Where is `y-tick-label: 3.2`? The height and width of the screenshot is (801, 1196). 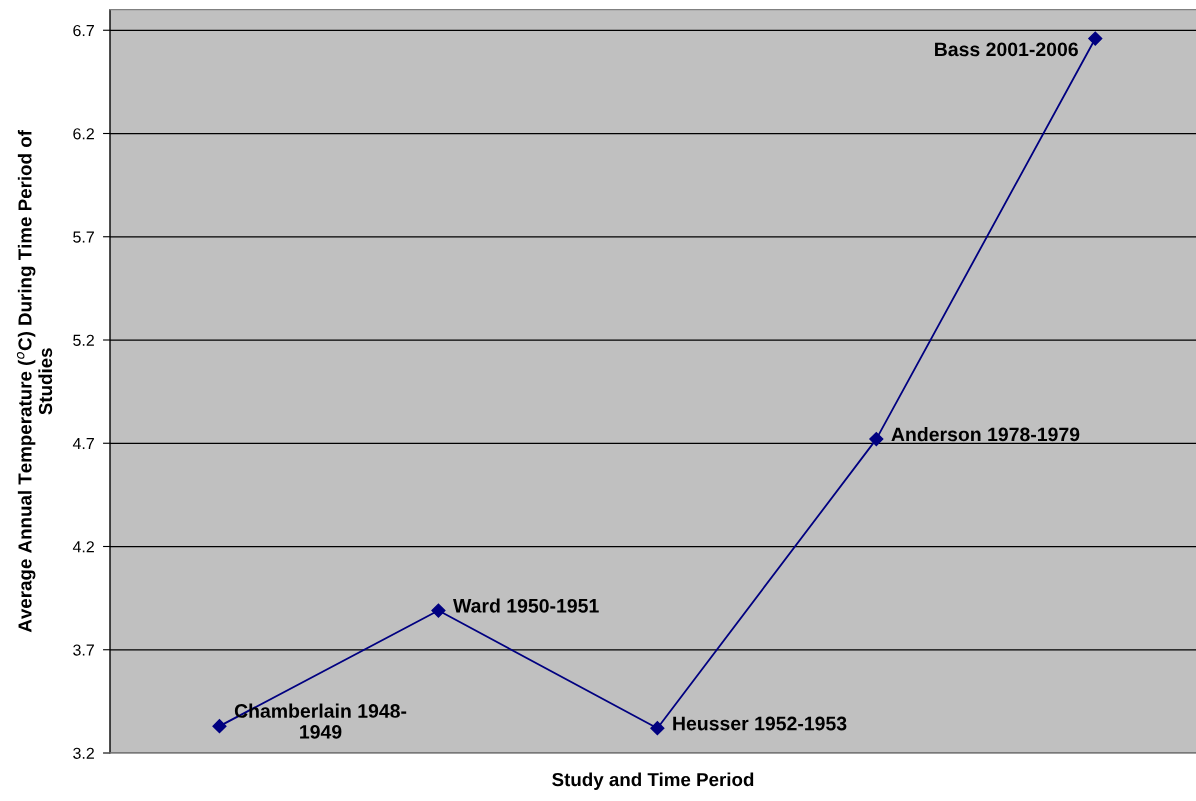 y-tick-label: 3.2 is located at coordinates (83, 753).